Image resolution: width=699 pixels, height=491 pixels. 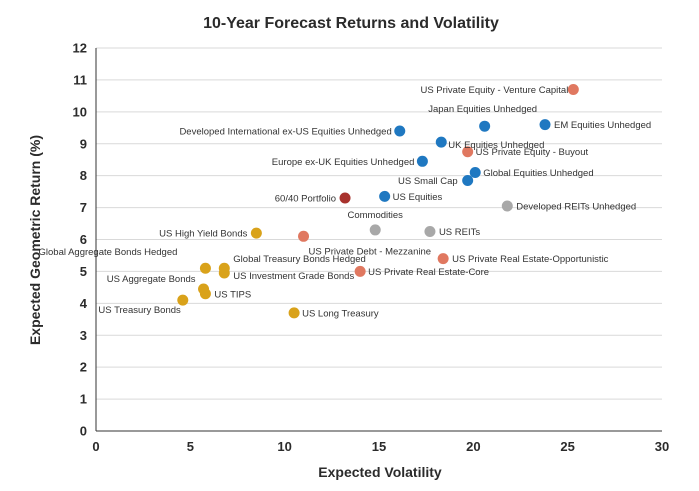 What do you see at coordinates (83, 367) in the screenshot?
I see `y-tick-label: 2` at bounding box center [83, 367].